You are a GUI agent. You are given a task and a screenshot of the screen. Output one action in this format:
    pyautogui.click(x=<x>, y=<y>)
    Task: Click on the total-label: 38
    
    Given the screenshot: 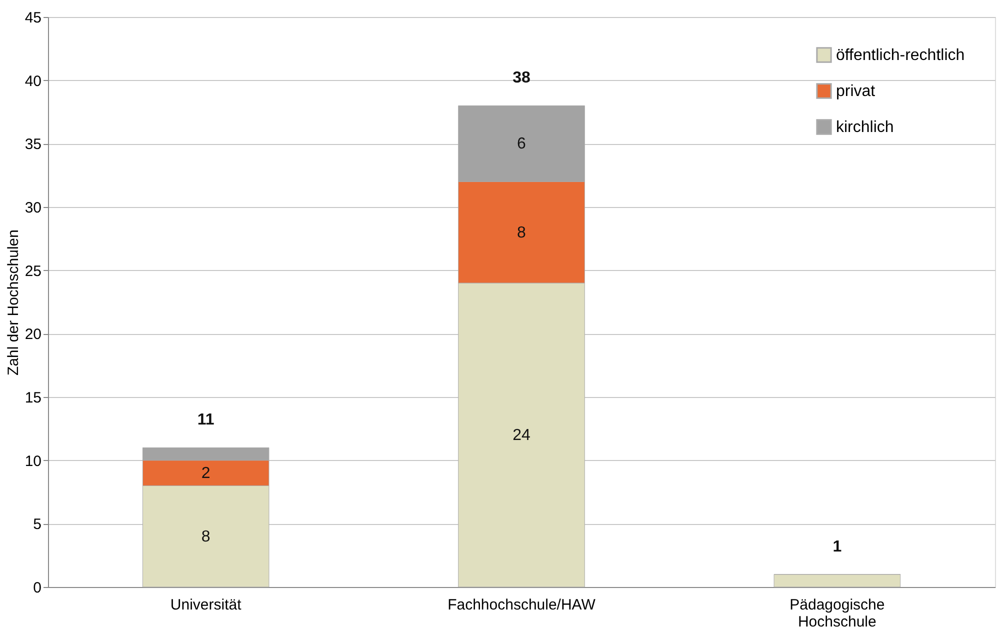 What is the action you would take?
    pyautogui.click(x=521, y=78)
    